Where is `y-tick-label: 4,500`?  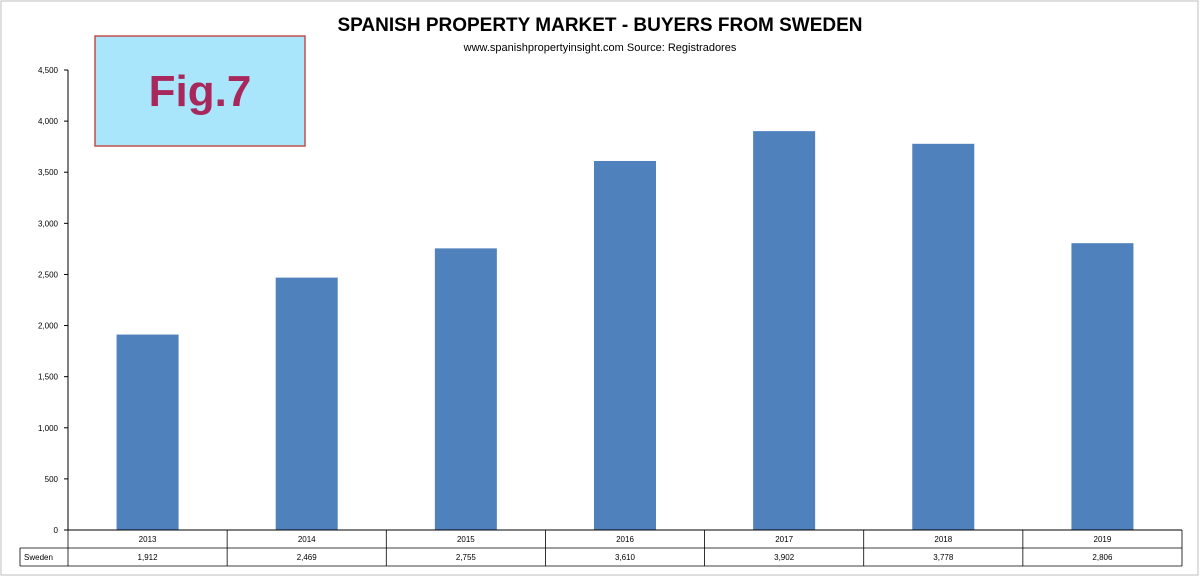
y-tick-label: 4,500 is located at coordinates (48, 70).